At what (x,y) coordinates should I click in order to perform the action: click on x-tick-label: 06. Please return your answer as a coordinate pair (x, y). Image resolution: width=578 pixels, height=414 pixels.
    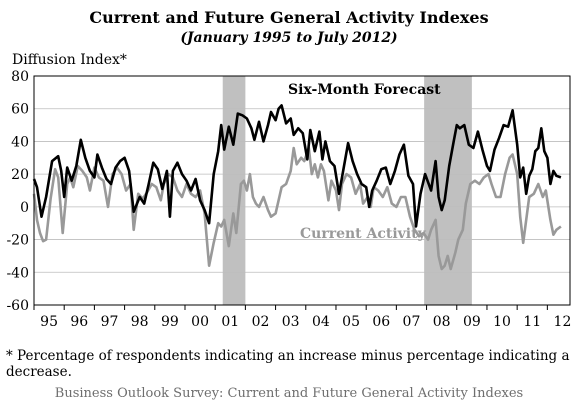
    Looking at the image, I should click on (381, 322).